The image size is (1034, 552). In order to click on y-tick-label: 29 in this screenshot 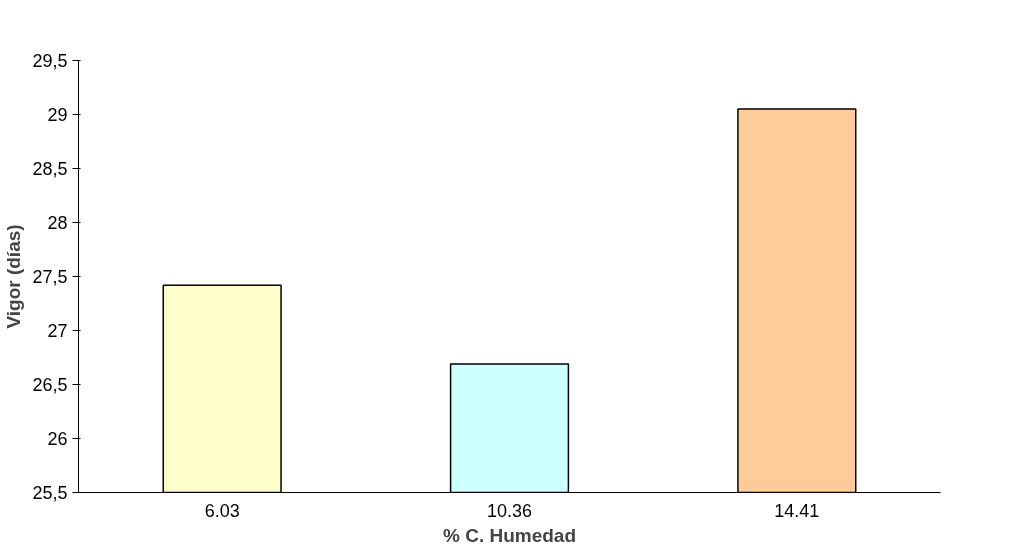, I will do `click(57, 115)`.